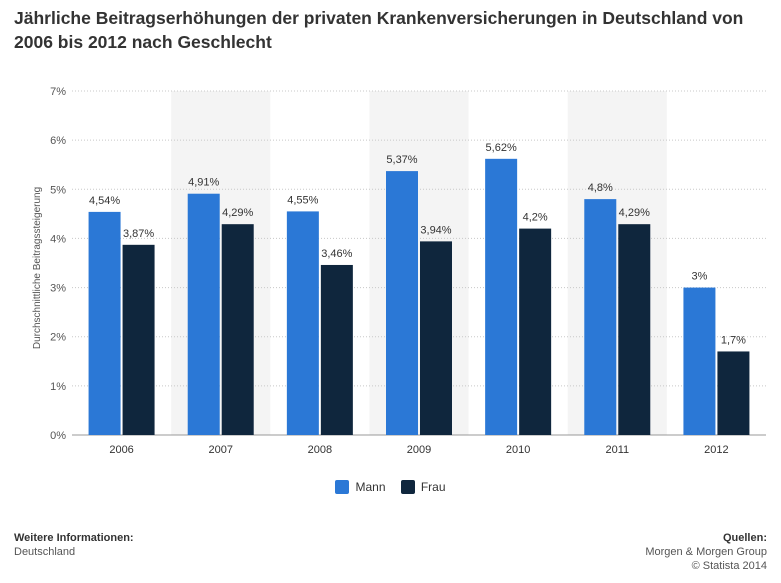  Describe the element at coordinates (58, 141) in the screenshot. I see `y-tick-label: 6%` at that location.